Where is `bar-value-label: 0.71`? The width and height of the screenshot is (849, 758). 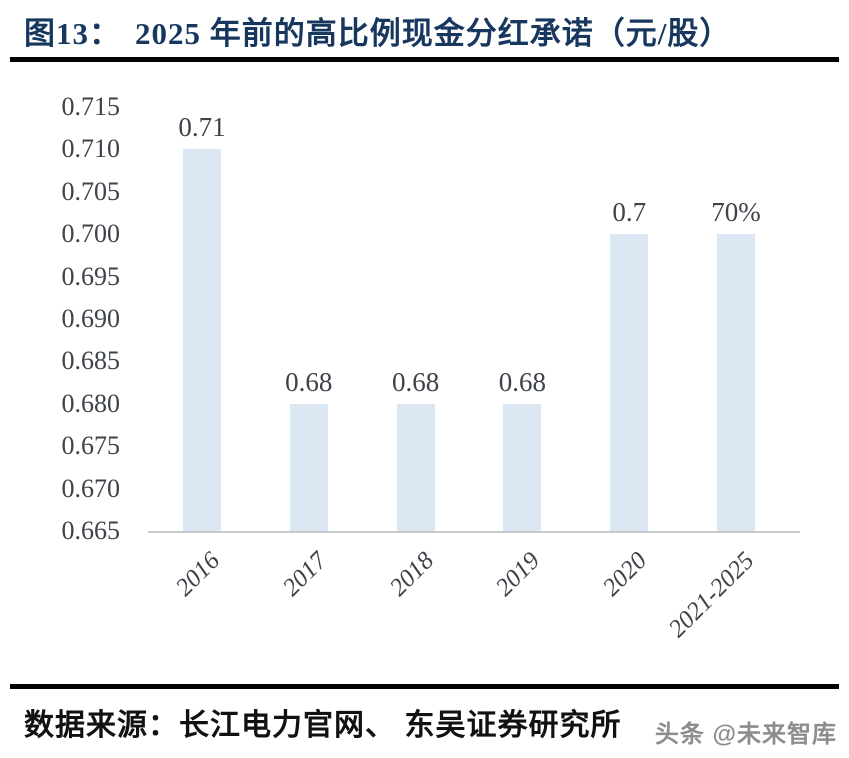 bar-value-label: 0.71 is located at coordinates (202, 127).